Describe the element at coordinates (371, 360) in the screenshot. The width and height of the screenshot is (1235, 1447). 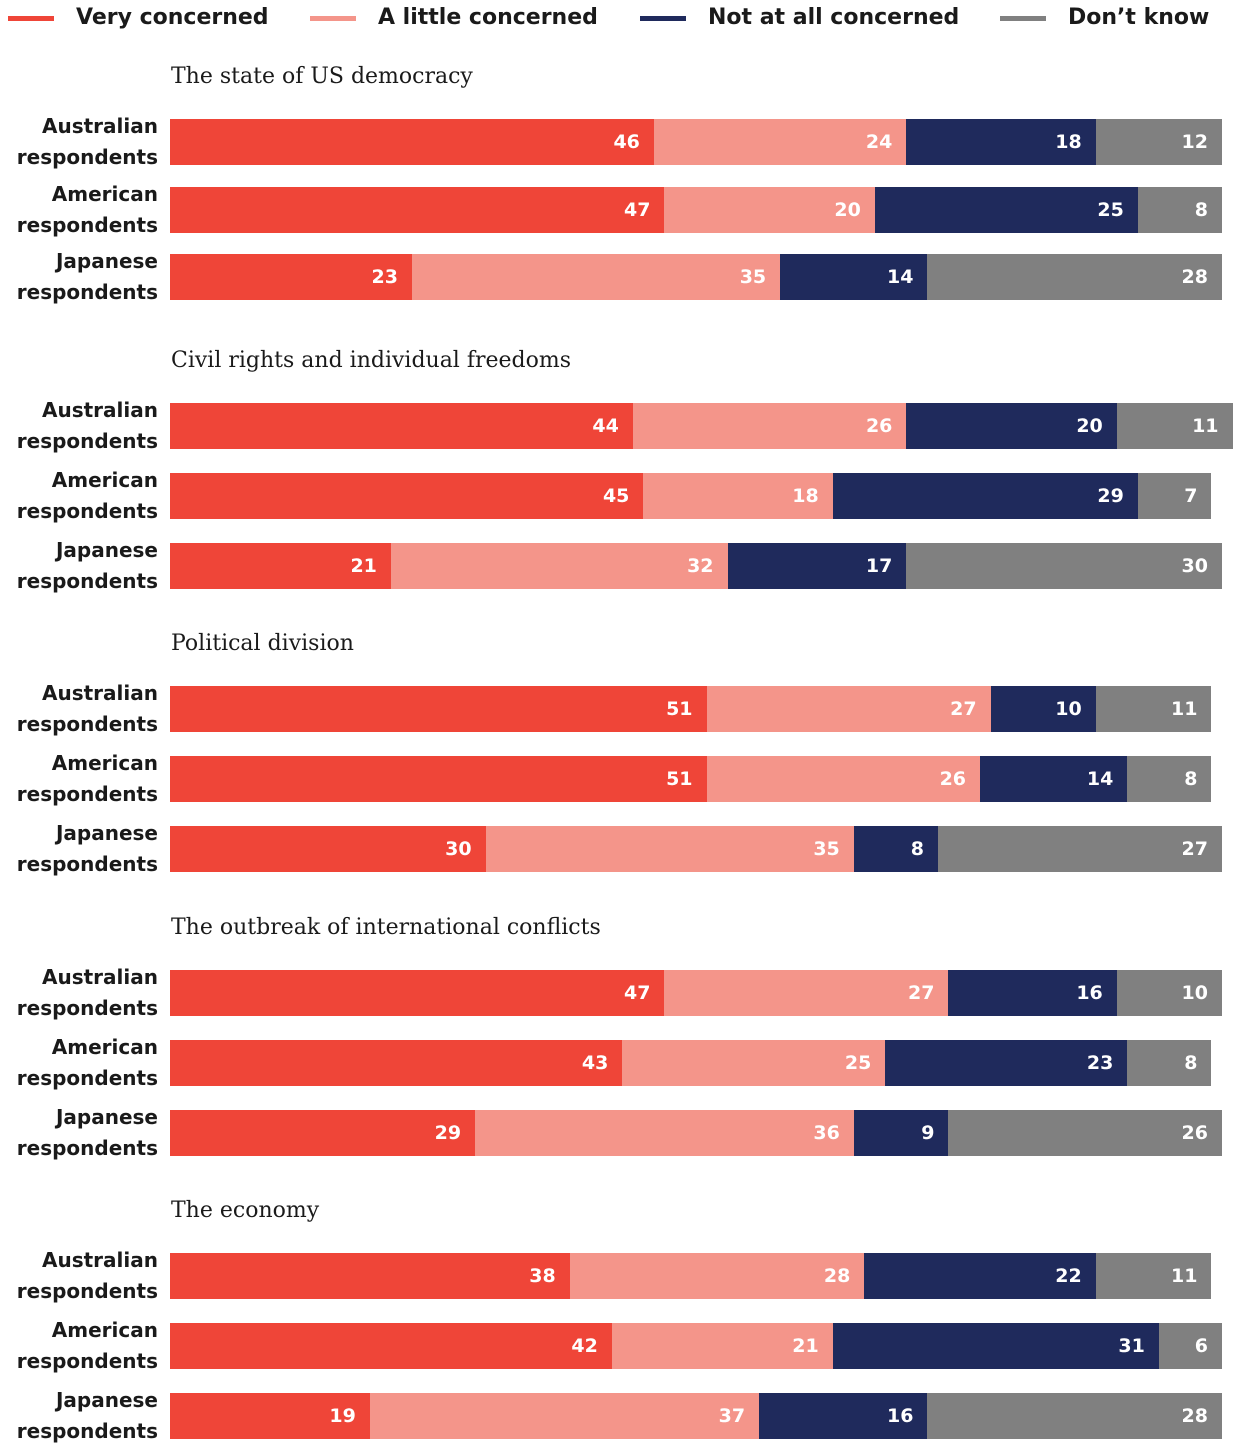
I see `facet-title: Civil rights and individual freedoms` at that location.